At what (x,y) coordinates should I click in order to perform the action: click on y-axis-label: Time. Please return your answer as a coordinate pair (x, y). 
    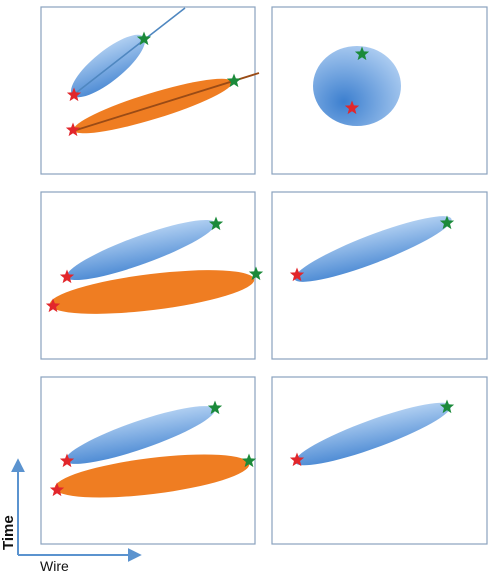
    Looking at the image, I should click on (8, 532).